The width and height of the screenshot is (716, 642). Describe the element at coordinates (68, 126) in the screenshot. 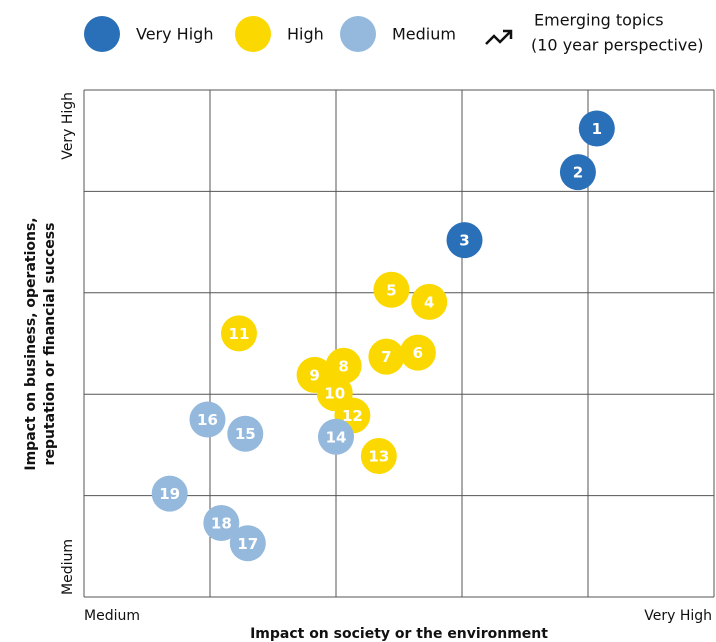

I see `y-tick-label: Very High` at that location.